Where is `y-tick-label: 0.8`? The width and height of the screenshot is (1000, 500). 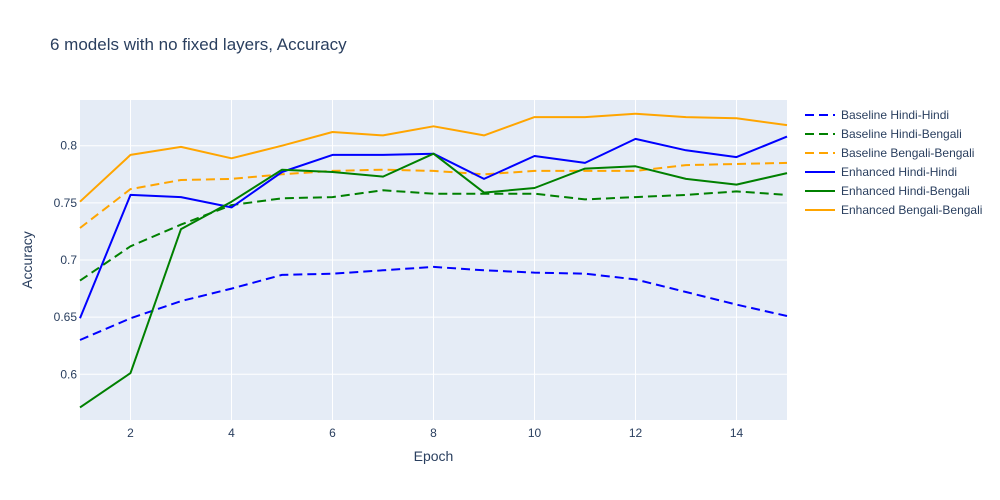 y-tick-label: 0.8 is located at coordinates (68, 146).